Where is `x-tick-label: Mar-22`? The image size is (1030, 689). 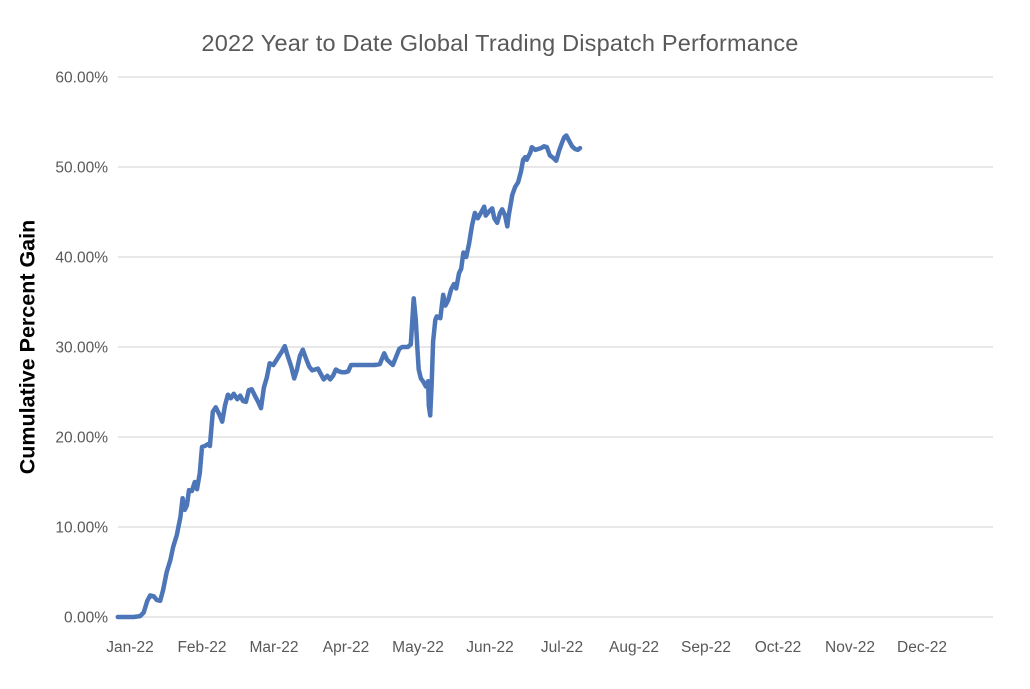
x-tick-label: Mar-22 is located at coordinates (273, 647).